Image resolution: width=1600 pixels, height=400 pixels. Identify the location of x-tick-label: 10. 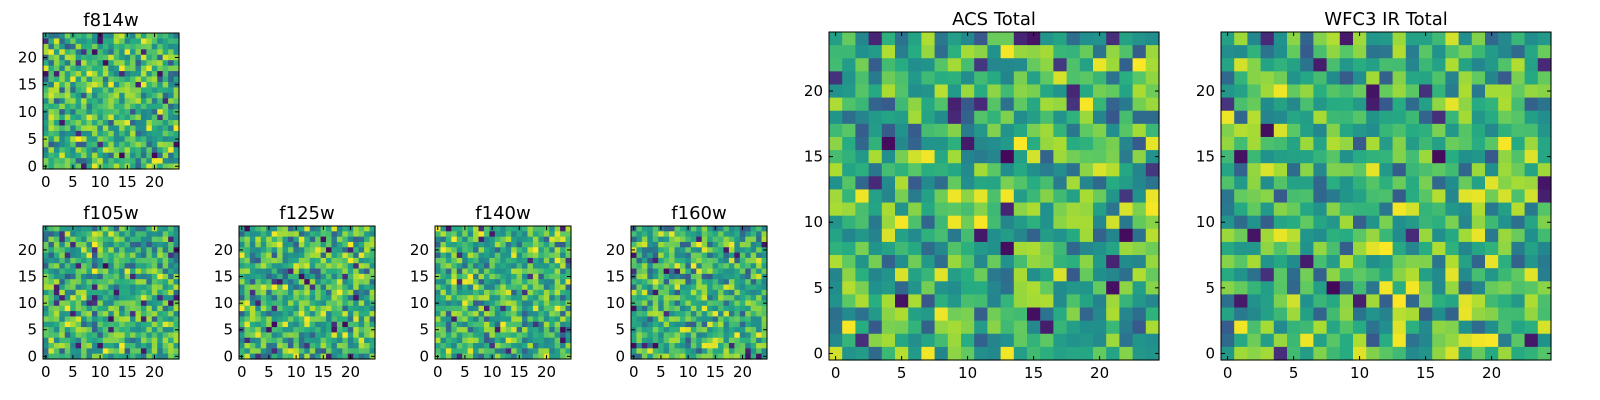
(100, 372).